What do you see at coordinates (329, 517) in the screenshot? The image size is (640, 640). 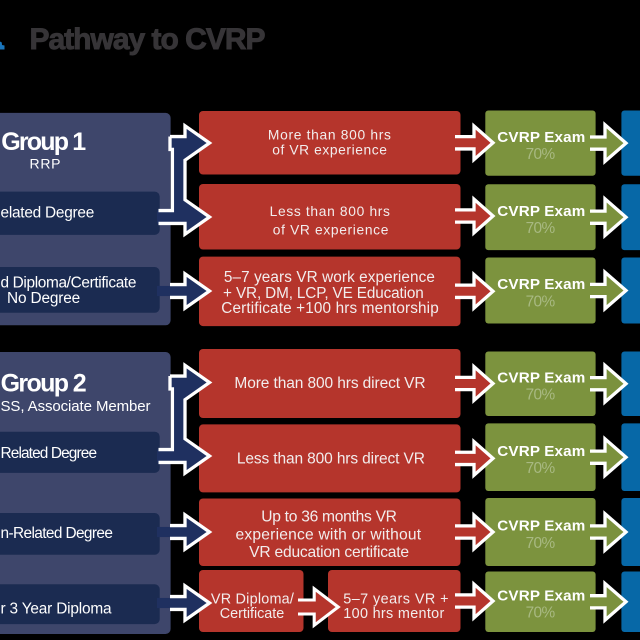 I see `svg-text: Up to 36 months VR` at bounding box center [329, 517].